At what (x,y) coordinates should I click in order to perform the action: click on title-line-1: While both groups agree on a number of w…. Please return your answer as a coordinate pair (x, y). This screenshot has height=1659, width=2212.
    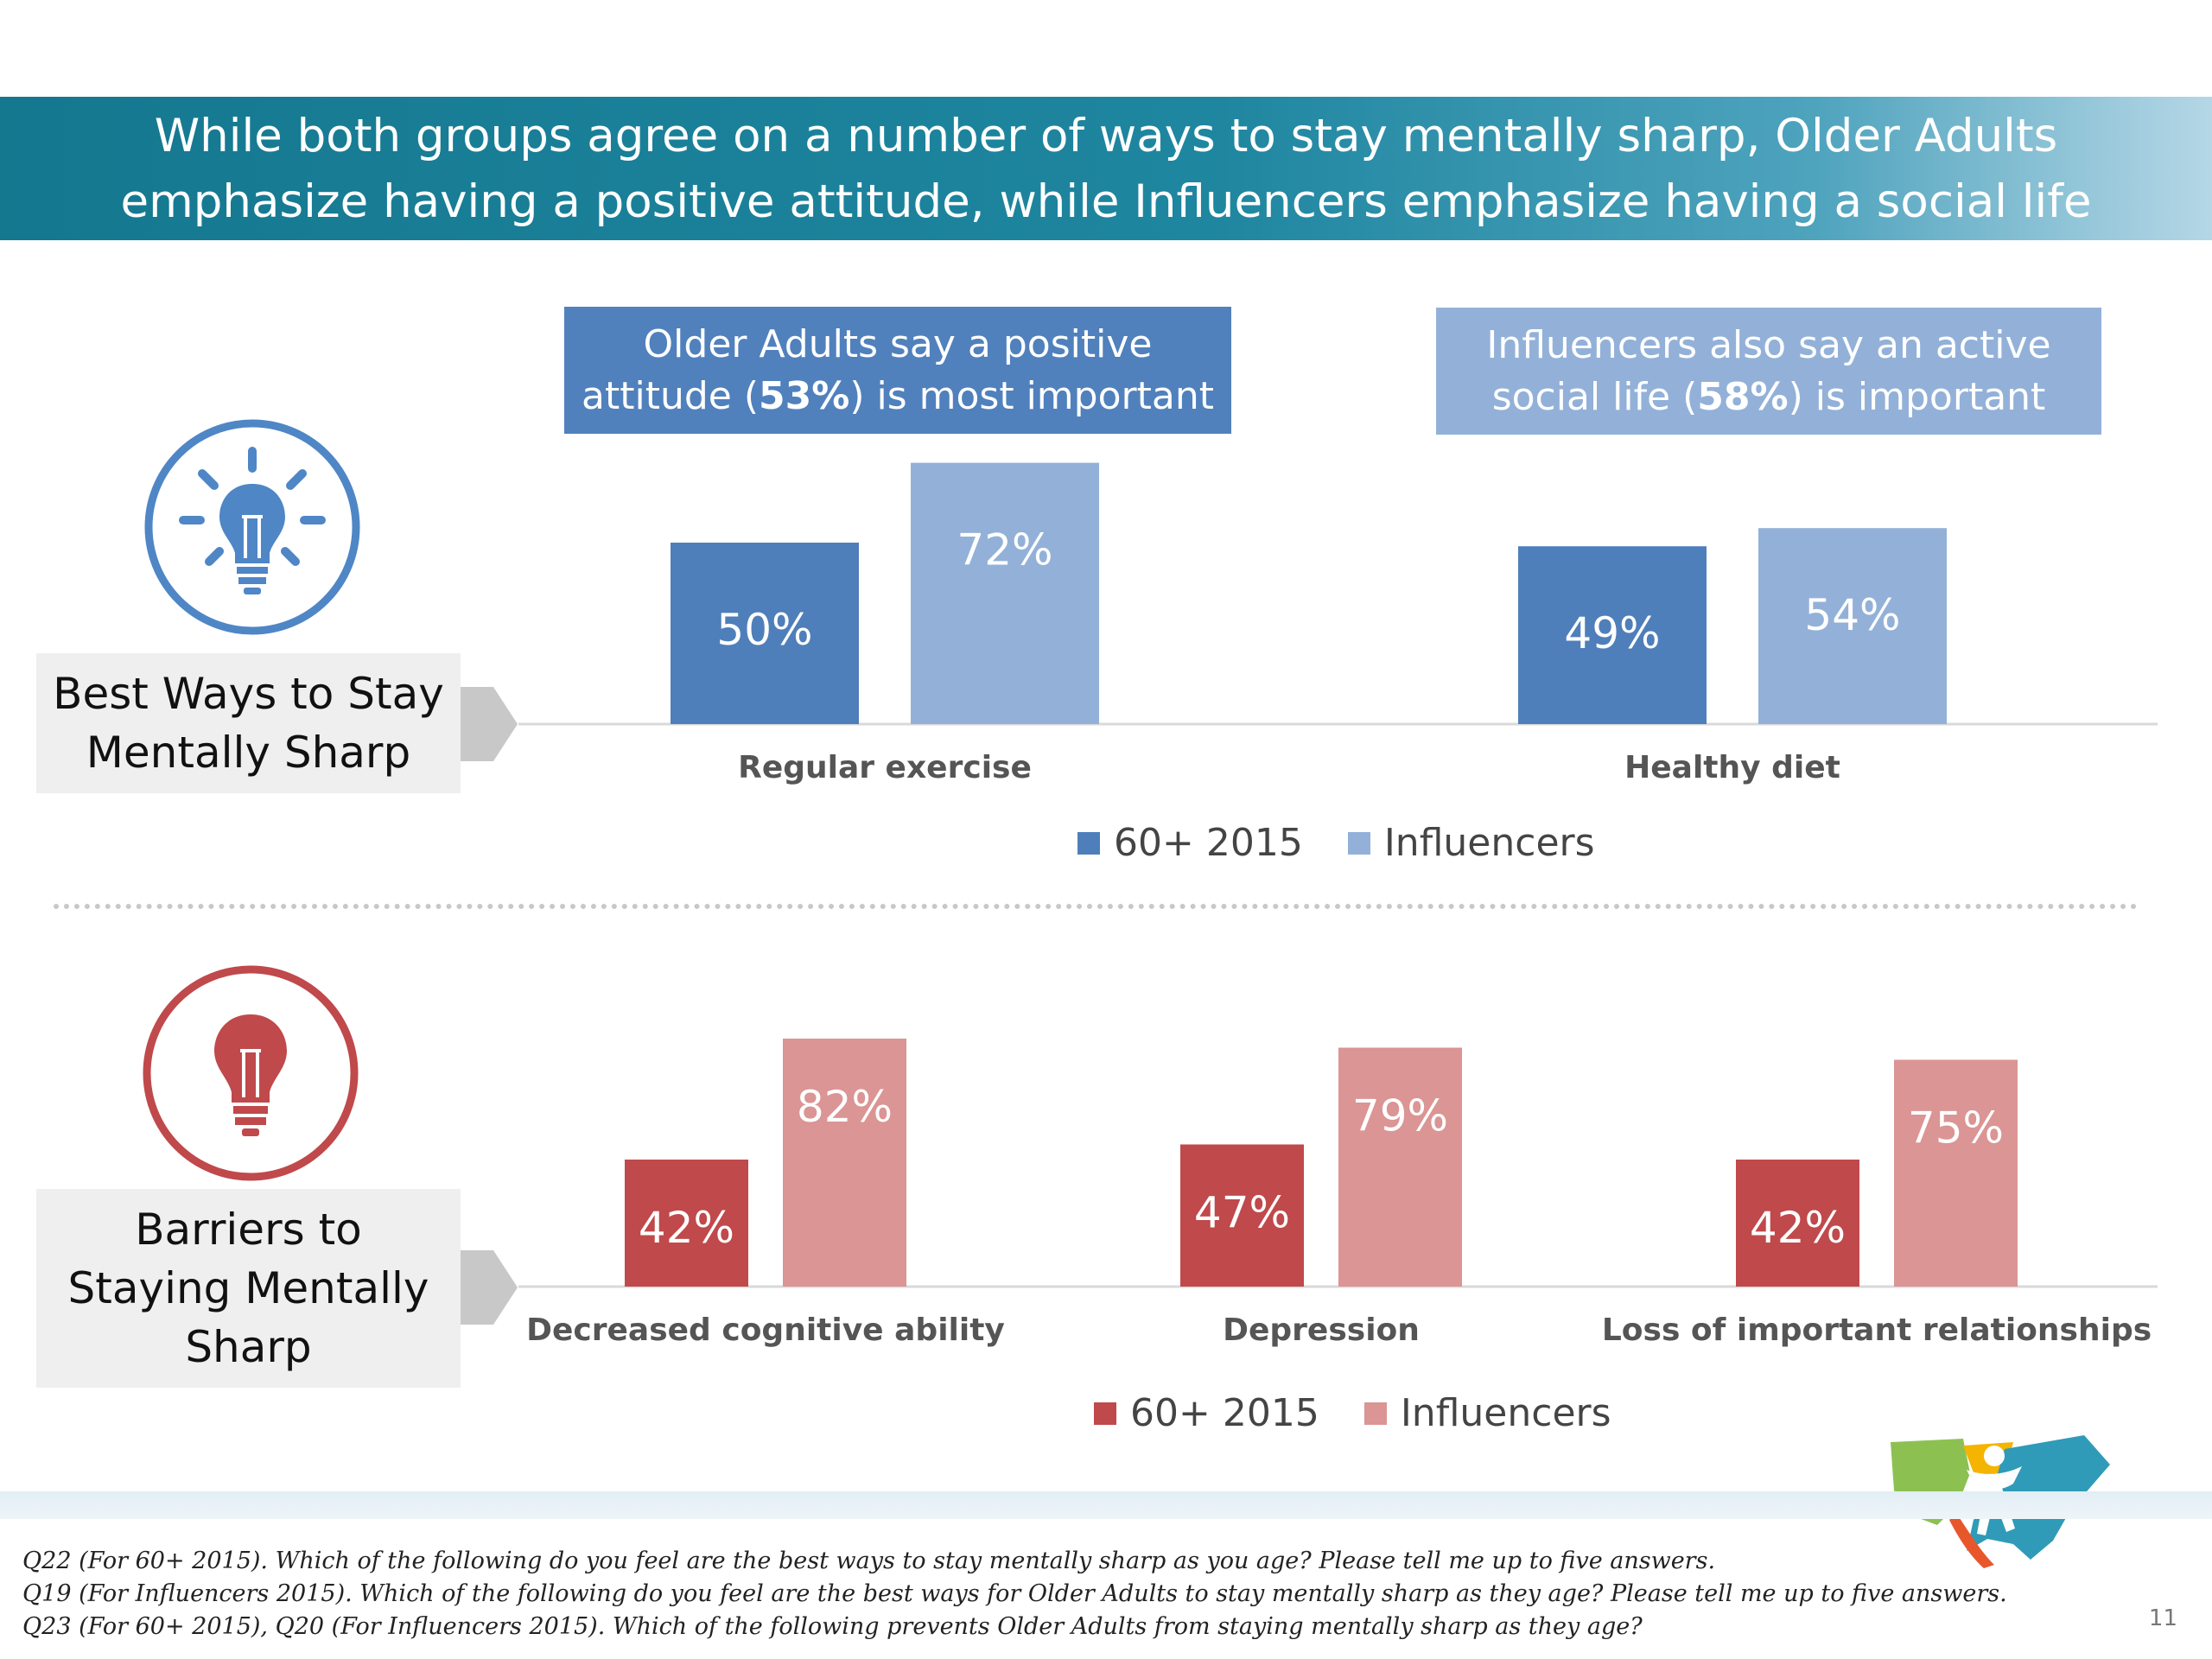
    Looking at the image, I should click on (1106, 136).